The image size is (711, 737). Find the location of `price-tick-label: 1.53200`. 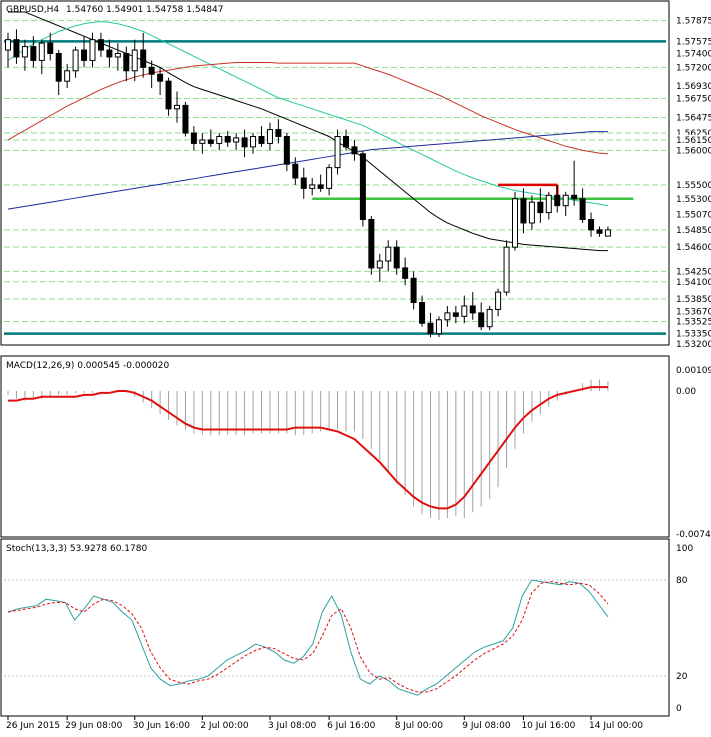

price-tick-label: 1.53200 is located at coordinates (693, 345).